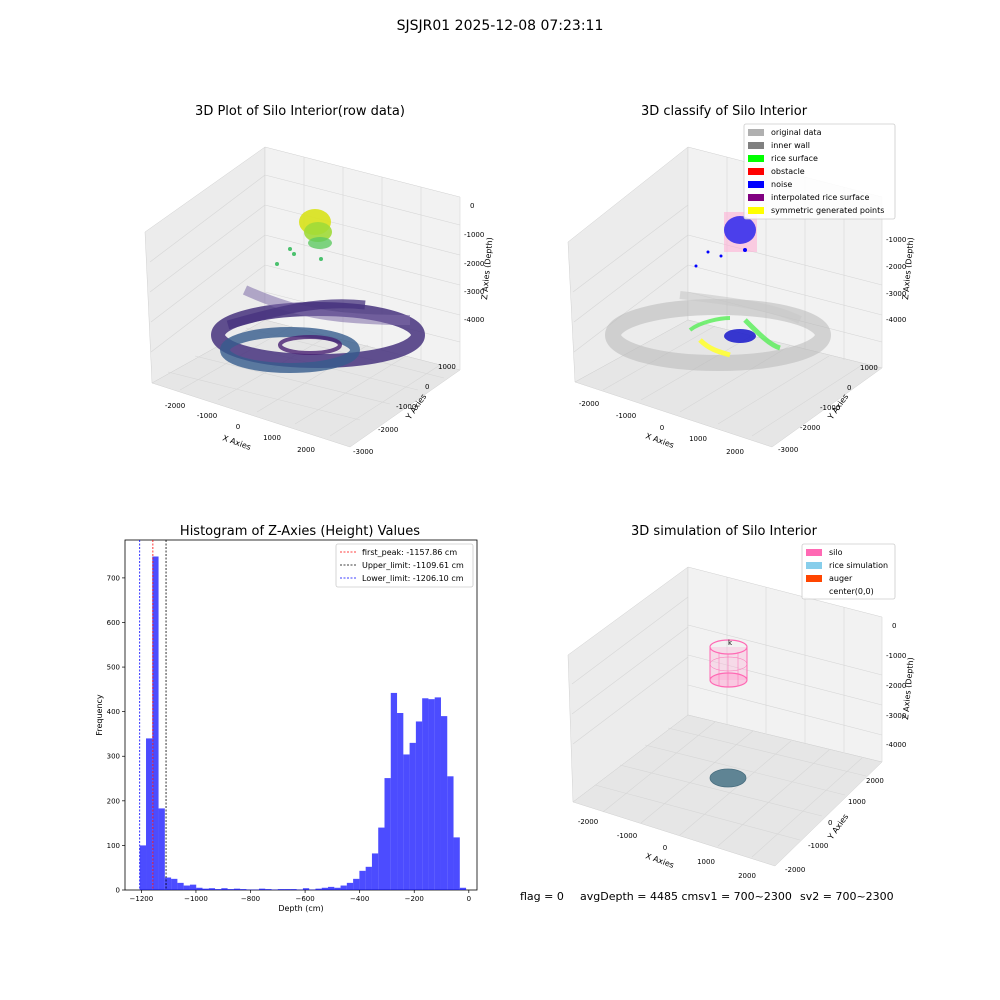 The height and width of the screenshot is (1000, 1000). What do you see at coordinates (908, 688) in the screenshot?
I see `simulation-z-label: Z Axies (Depth)` at bounding box center [908, 688].